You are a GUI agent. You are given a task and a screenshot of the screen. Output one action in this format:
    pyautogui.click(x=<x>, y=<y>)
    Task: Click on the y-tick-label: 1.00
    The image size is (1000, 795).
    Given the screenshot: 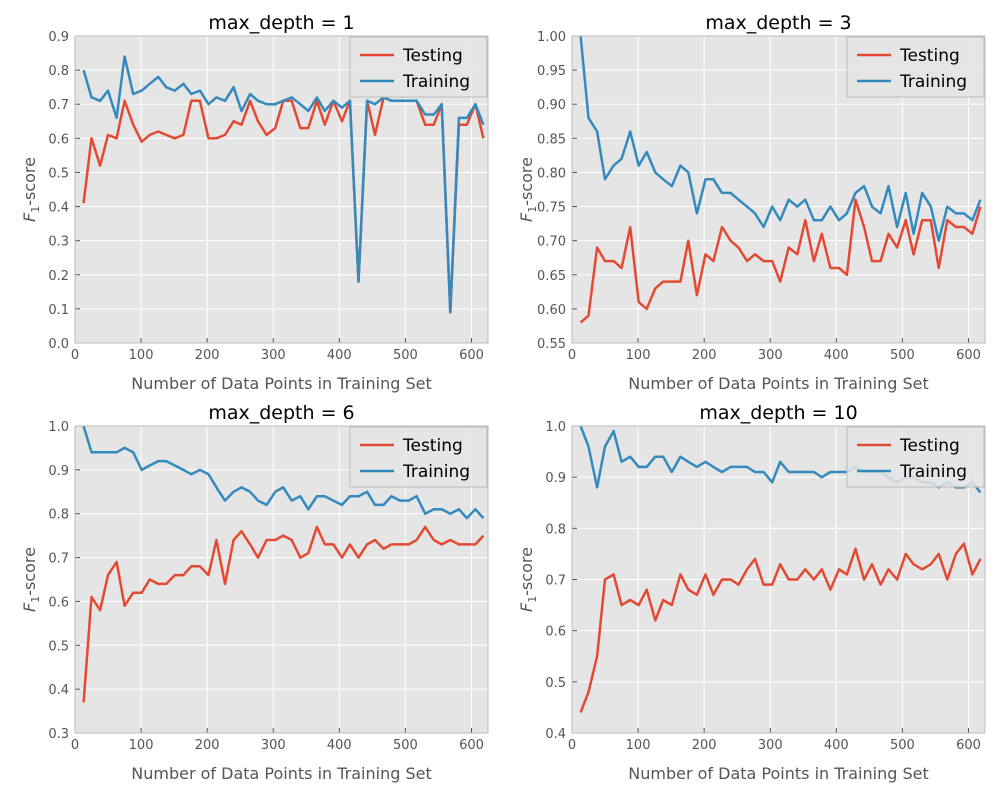 What is the action you would take?
    pyautogui.click(x=551, y=37)
    